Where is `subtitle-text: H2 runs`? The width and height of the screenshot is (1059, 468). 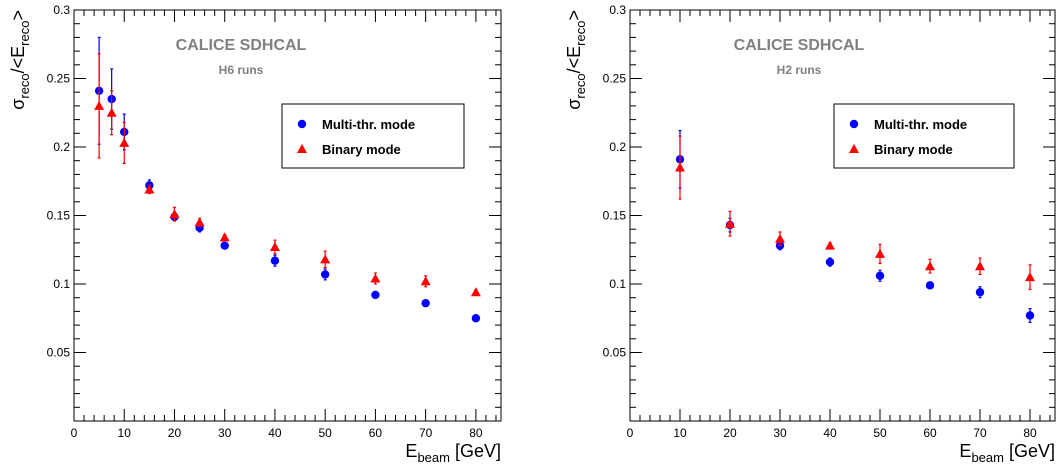
subtitle-text: H2 runs is located at coordinates (799, 70).